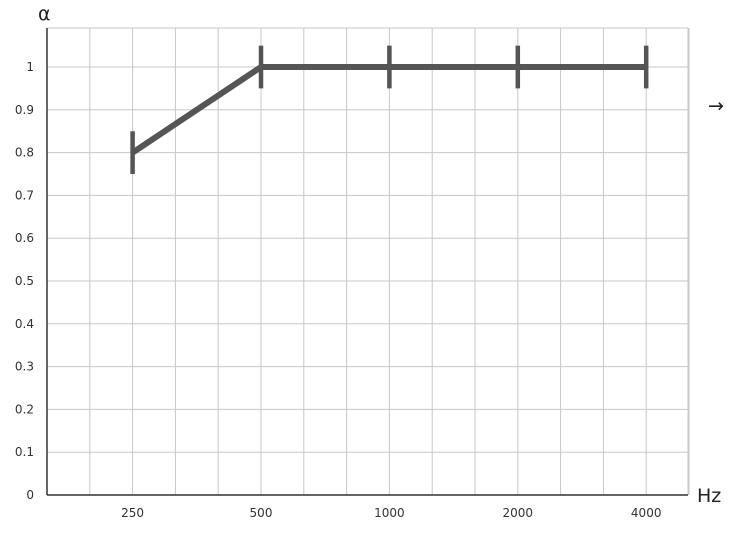  Describe the element at coordinates (24, 110) in the screenshot. I see `y-tick-label: 0.9` at that location.